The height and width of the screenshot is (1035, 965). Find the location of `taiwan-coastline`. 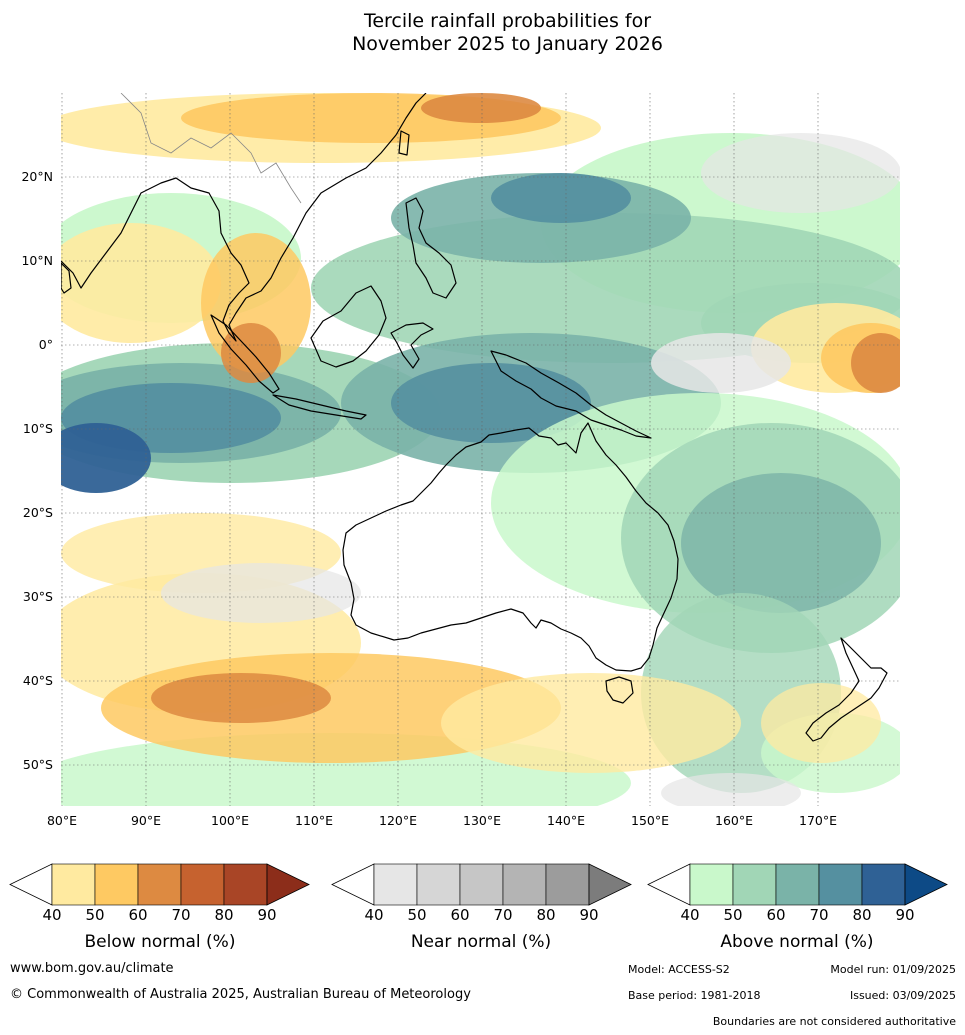

taiwan-coastline is located at coordinates (404, 143).